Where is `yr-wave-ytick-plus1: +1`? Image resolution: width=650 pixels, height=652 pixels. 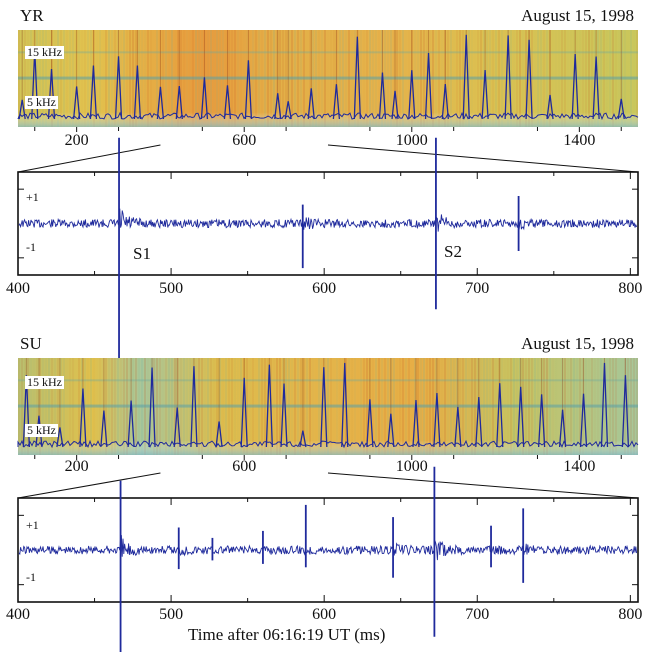 yr-wave-ytick-plus1: +1 is located at coordinates (32, 197).